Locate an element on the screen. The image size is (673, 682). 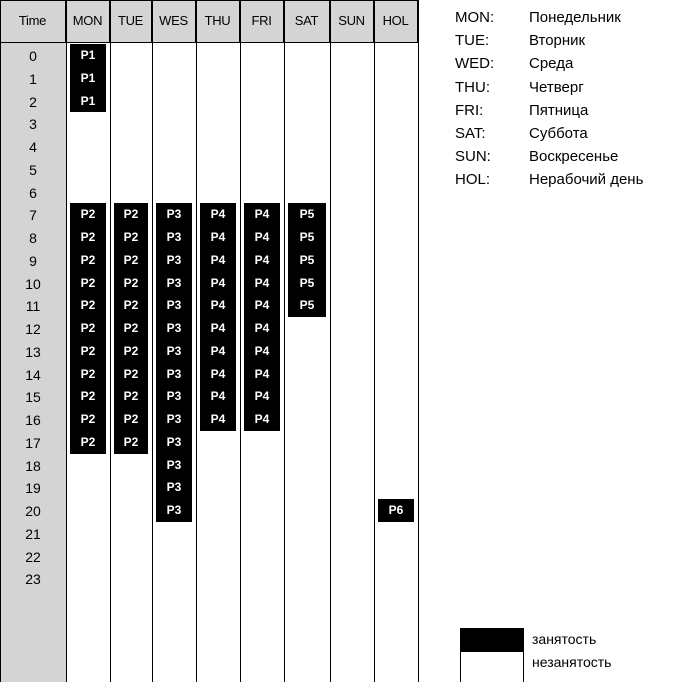
hour-label: 5 is located at coordinates (33, 169).